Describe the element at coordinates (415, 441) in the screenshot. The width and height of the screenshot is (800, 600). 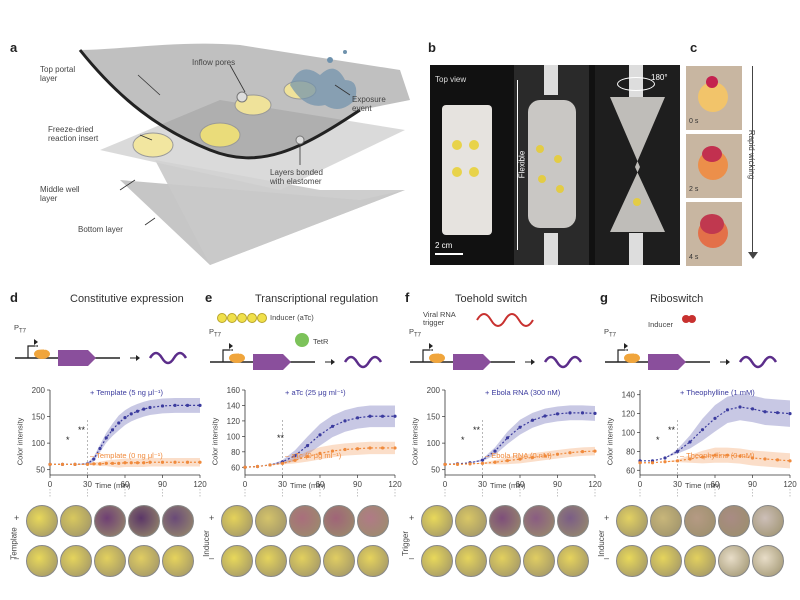
I see `y-axis-label: Color intensity` at that location.